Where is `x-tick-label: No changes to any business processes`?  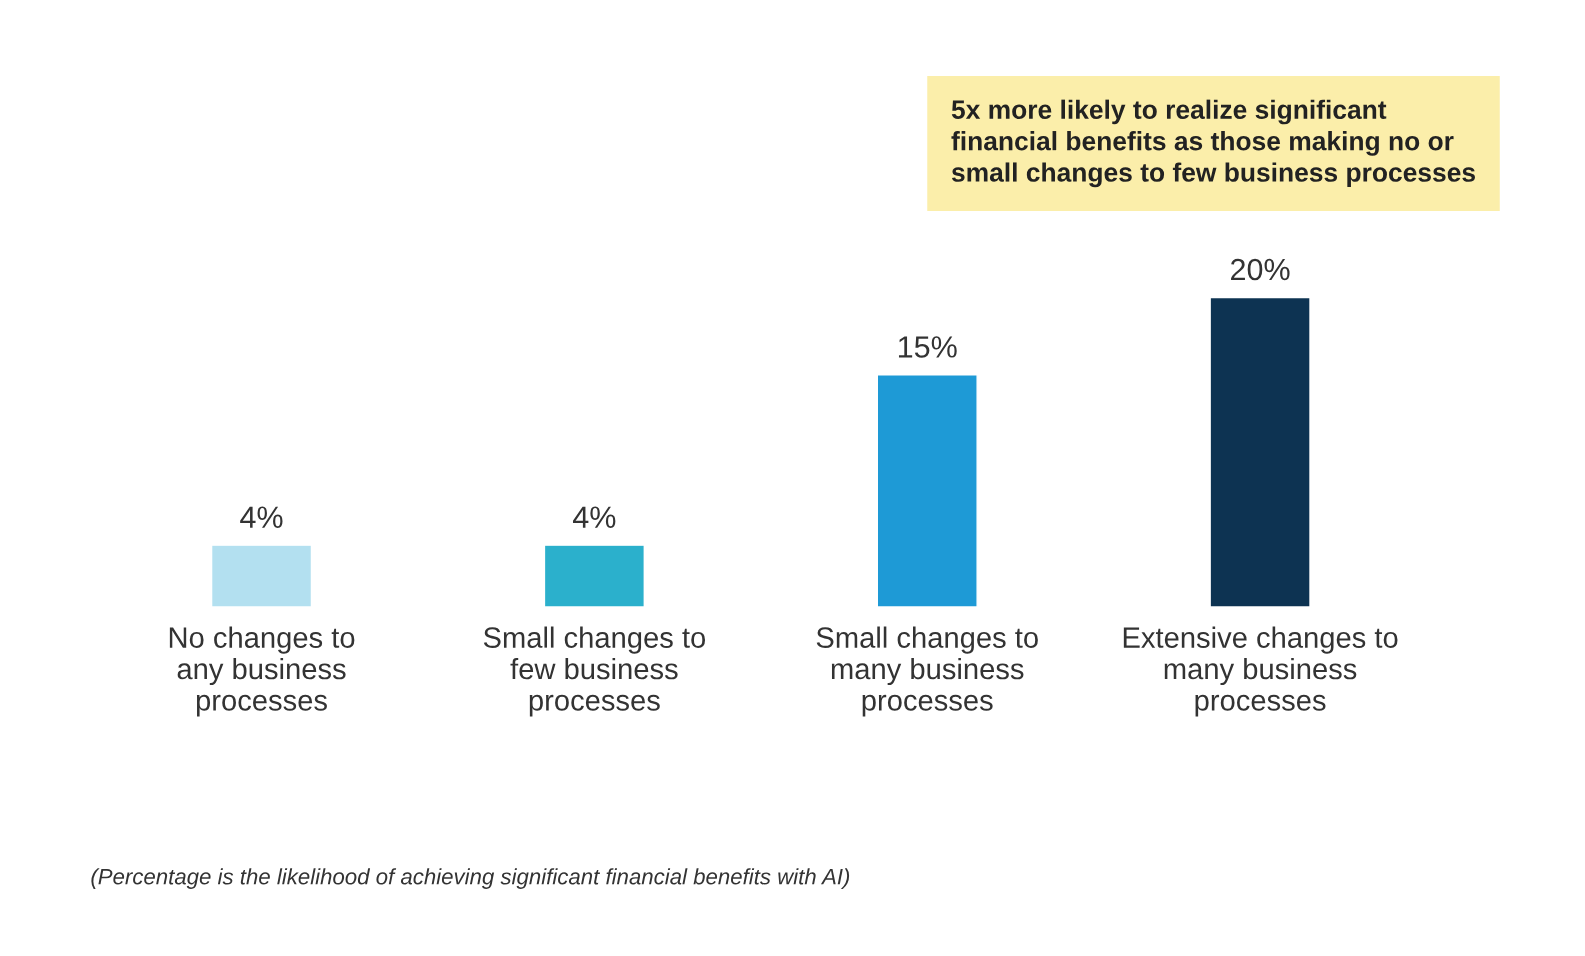
x-tick-label: No changes to any business processes is located at coordinates (262, 671).